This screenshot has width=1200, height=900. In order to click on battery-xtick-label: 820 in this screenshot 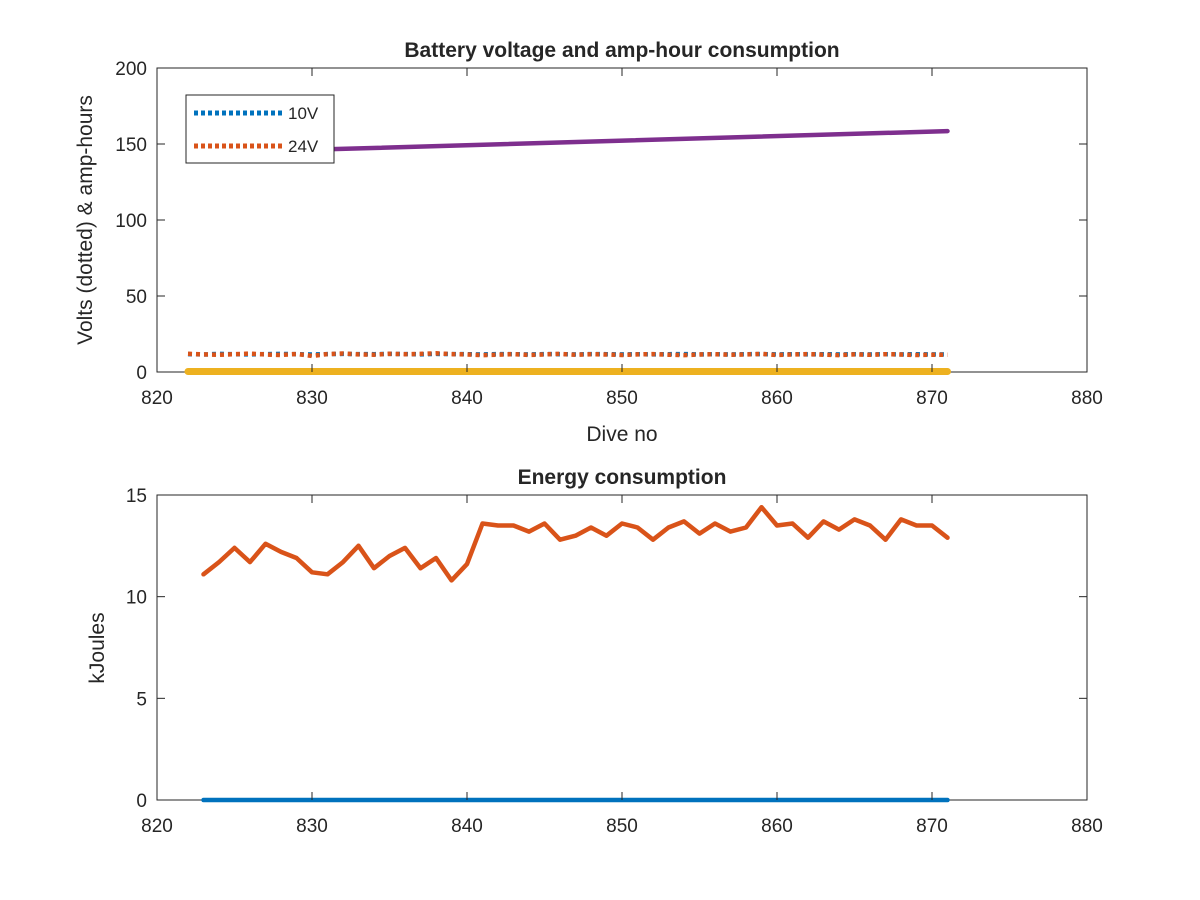, I will do `click(157, 398)`.